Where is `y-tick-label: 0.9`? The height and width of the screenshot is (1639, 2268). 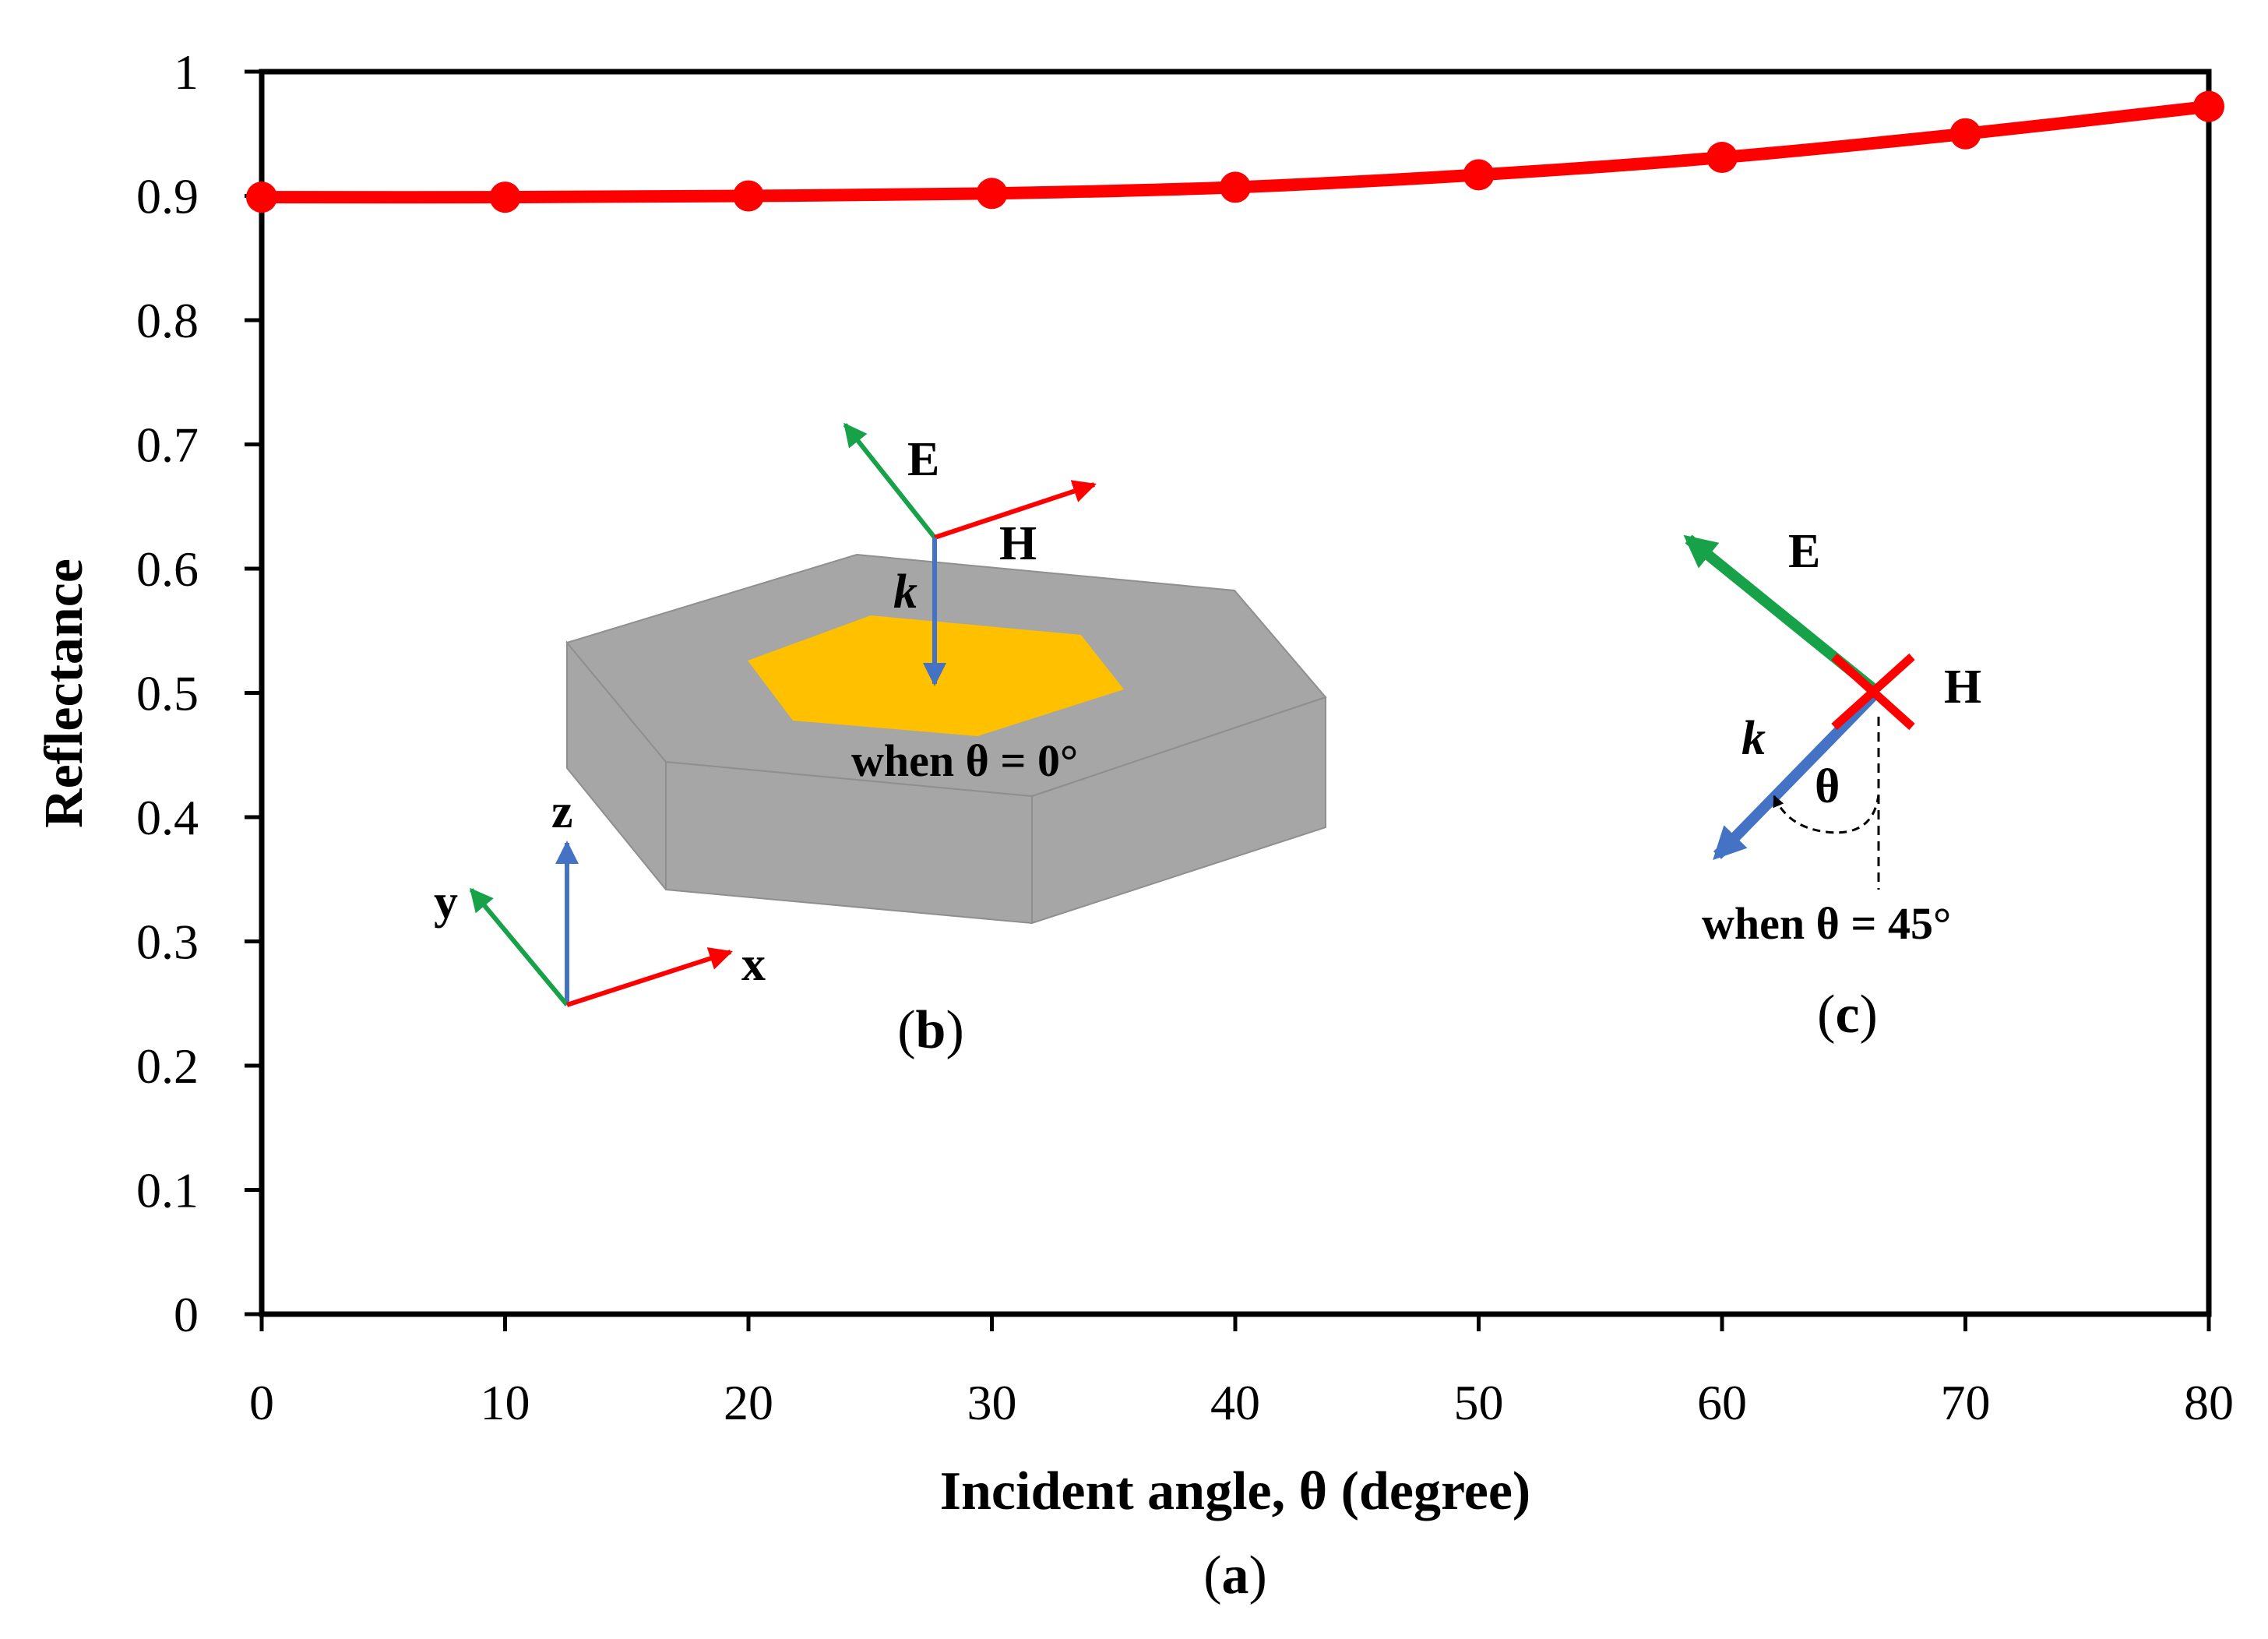 y-tick-label: 0.9 is located at coordinates (167, 196).